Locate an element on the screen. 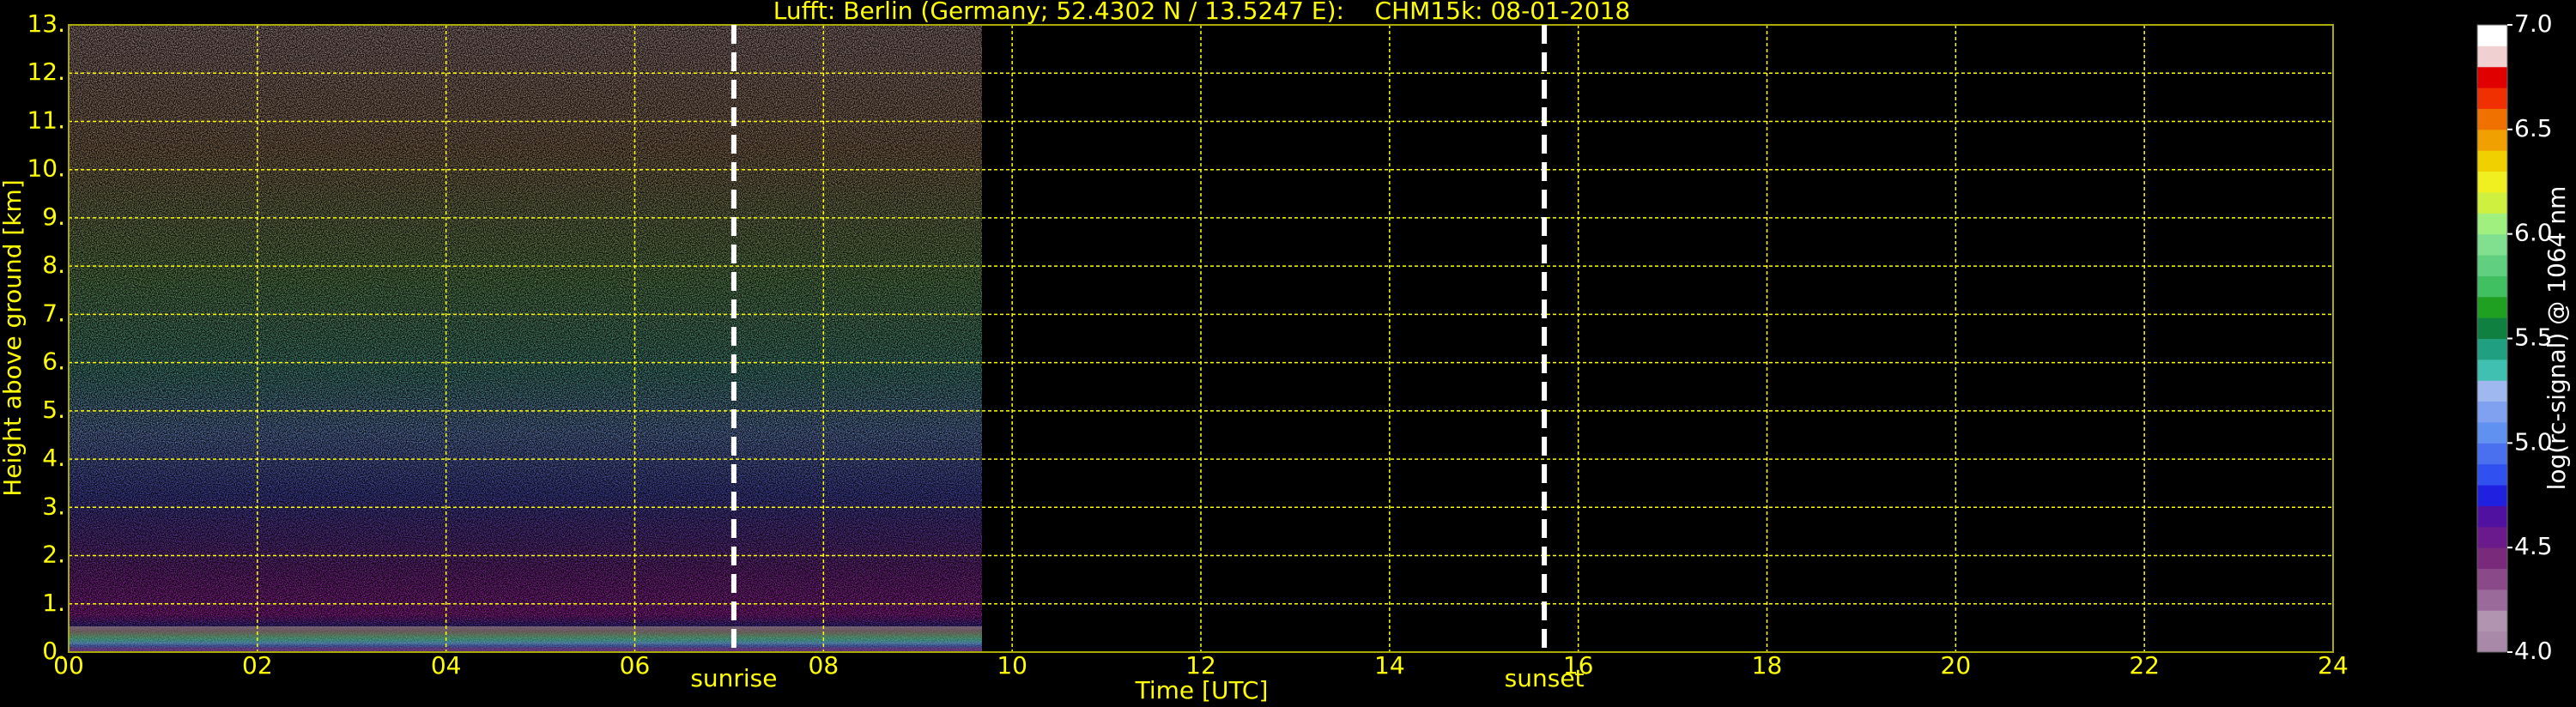  x-tick-label: 18 is located at coordinates (1767, 666).